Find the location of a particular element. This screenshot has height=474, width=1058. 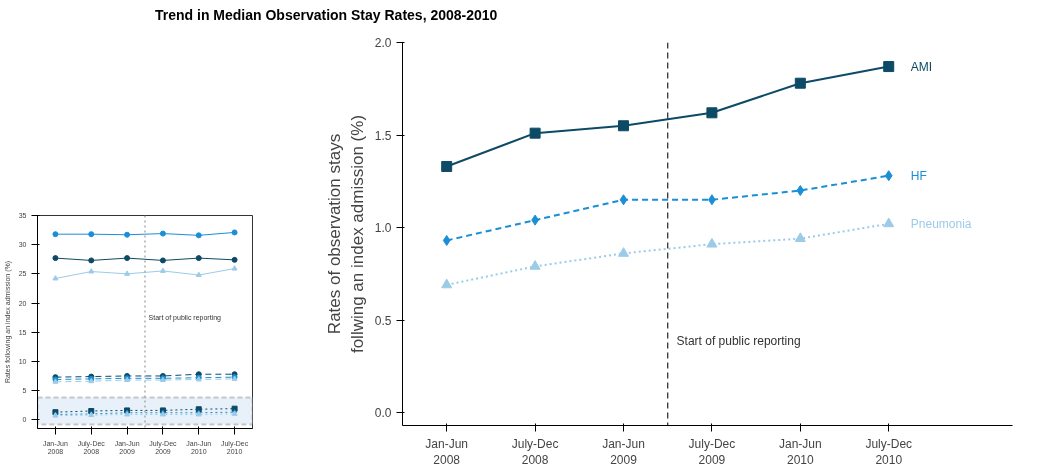

y-tick-label: 1.0 is located at coordinates (383, 228).